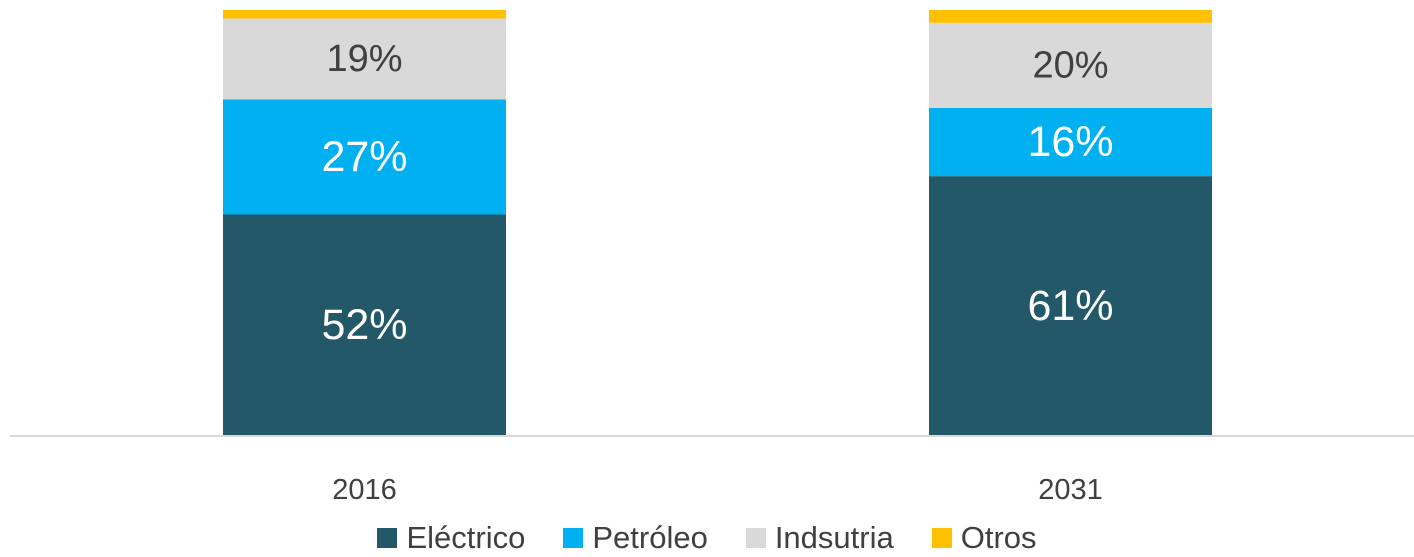  What do you see at coordinates (755, 538) in the screenshot?
I see `legend-swatch-indsutria` at bounding box center [755, 538].